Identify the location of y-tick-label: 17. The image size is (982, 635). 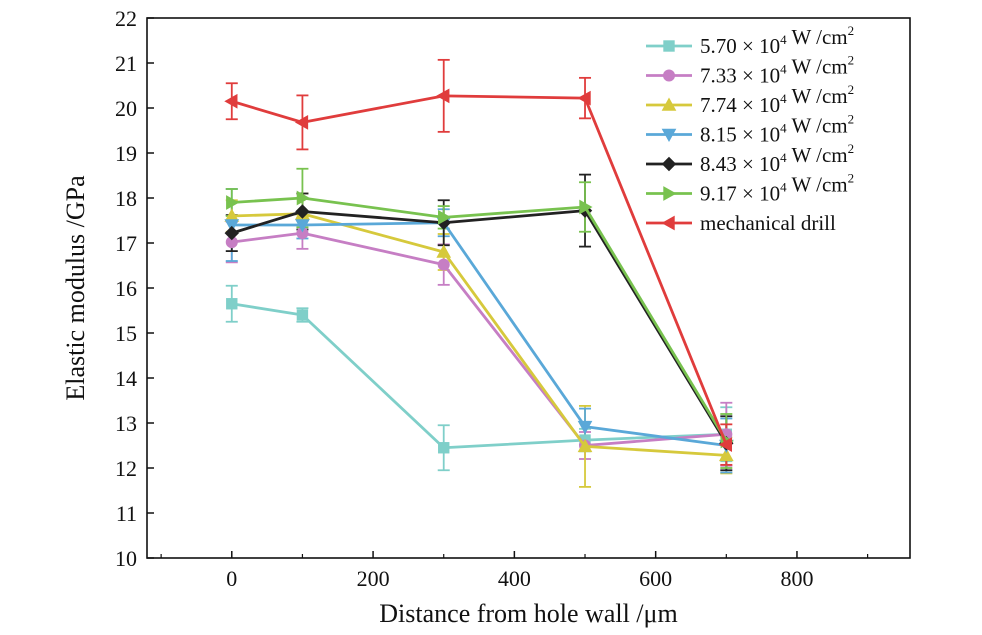
(126, 243).